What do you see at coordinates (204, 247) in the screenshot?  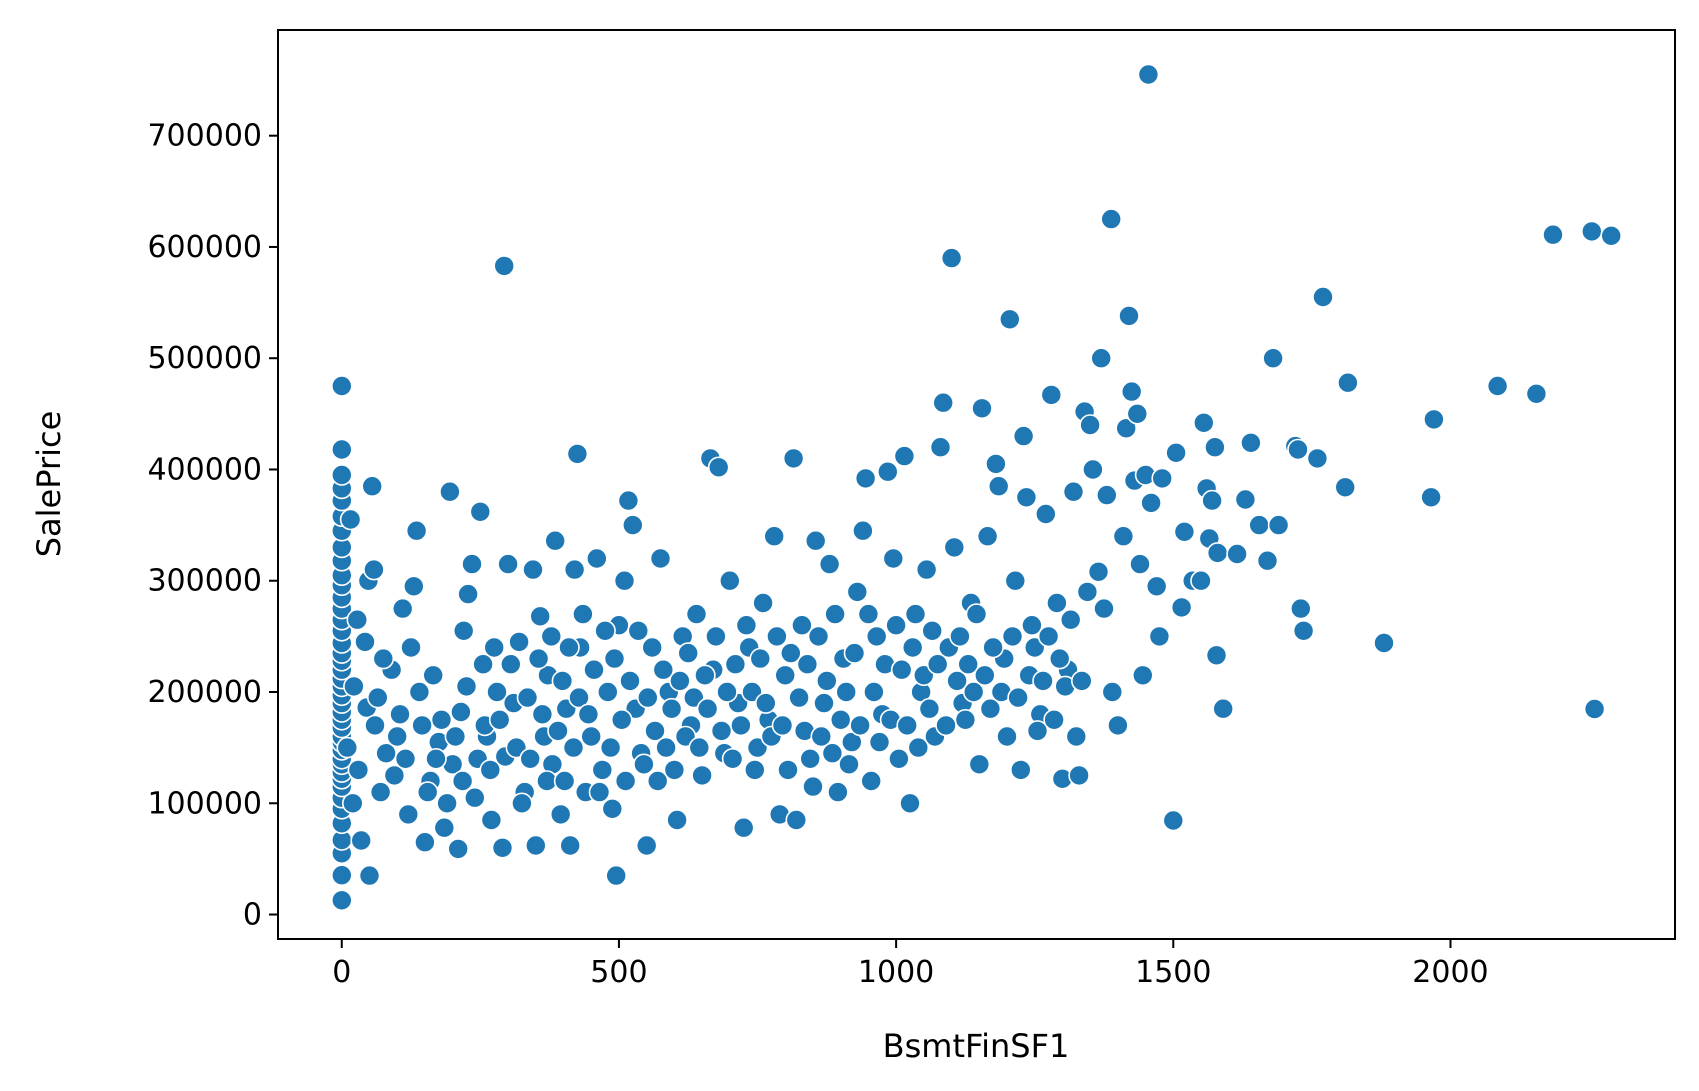 I see `y-tick-label: 600000` at bounding box center [204, 247].